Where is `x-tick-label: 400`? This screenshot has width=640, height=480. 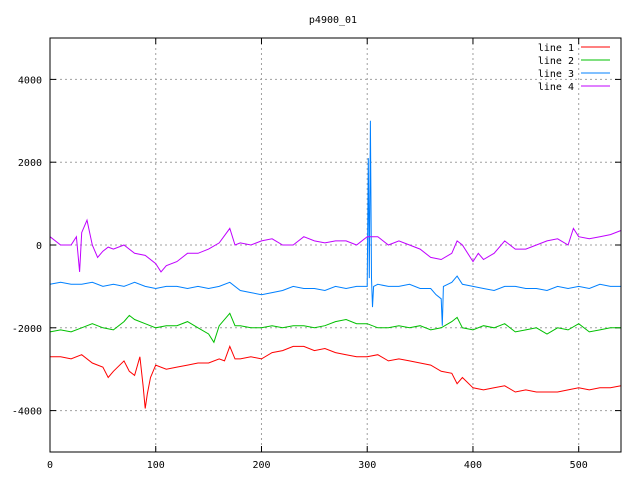 x-tick-label: 400 is located at coordinates (473, 465).